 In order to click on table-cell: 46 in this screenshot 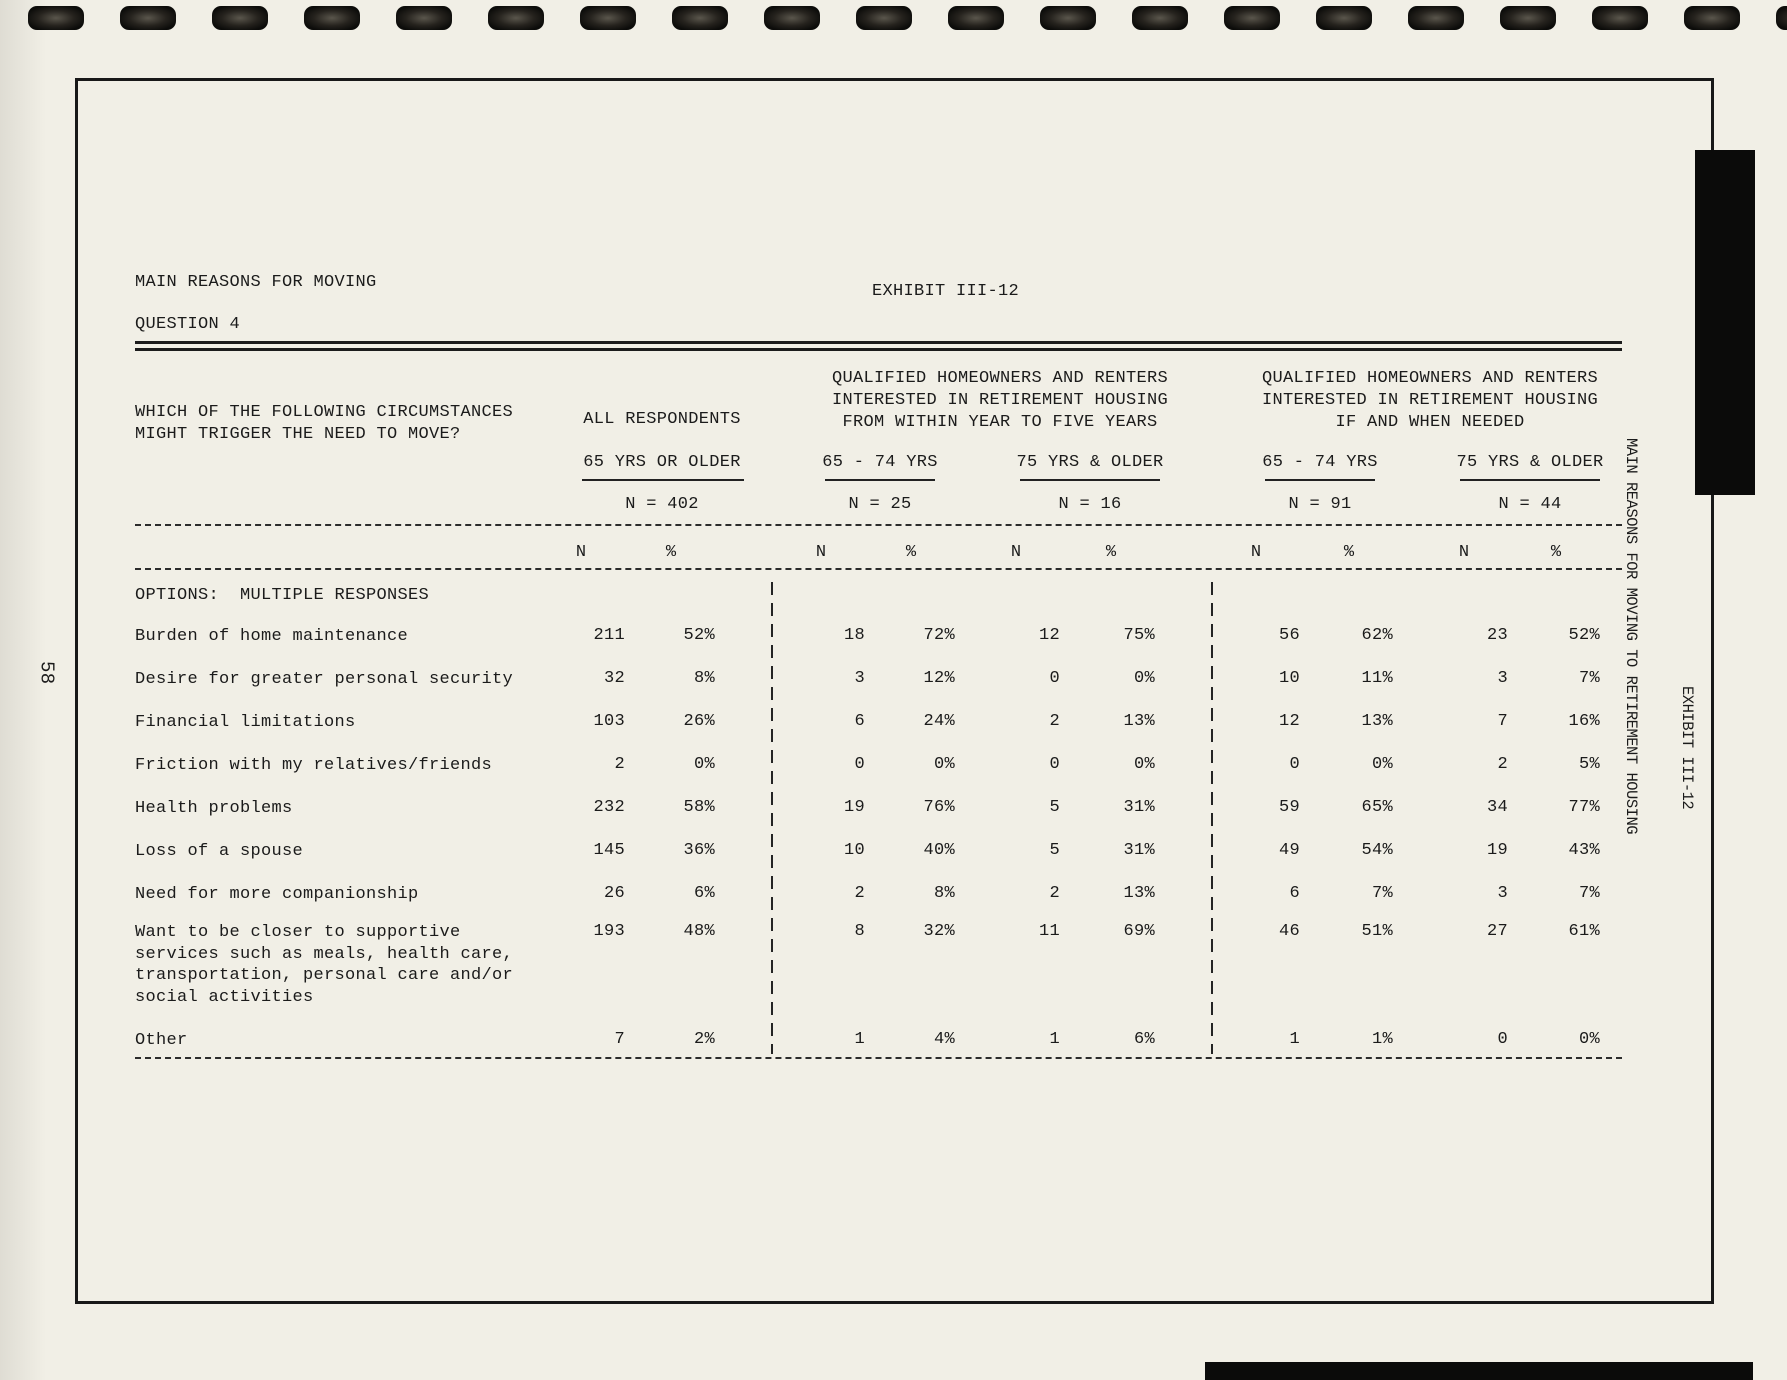, I will do `click(1289, 931)`.